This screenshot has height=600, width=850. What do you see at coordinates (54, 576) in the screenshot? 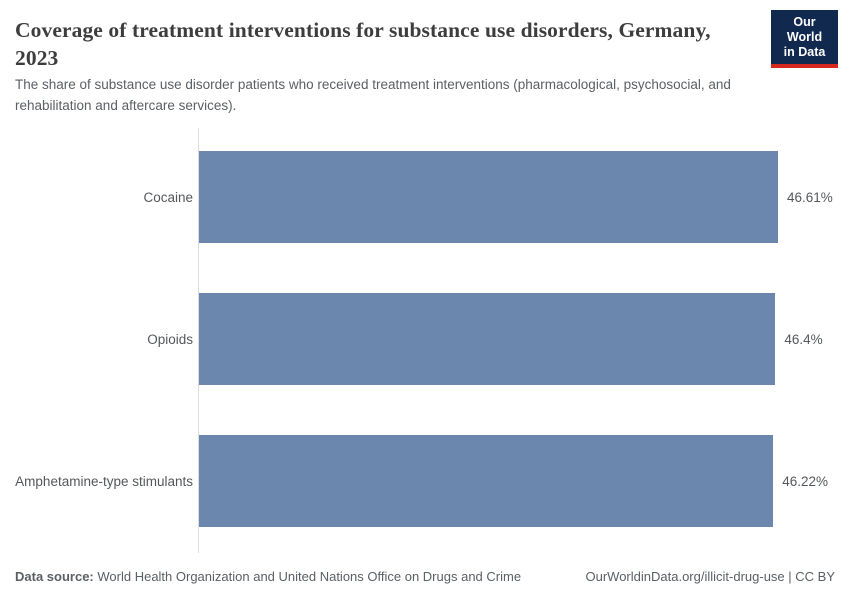
I see `data-source-label: Data source:` at bounding box center [54, 576].